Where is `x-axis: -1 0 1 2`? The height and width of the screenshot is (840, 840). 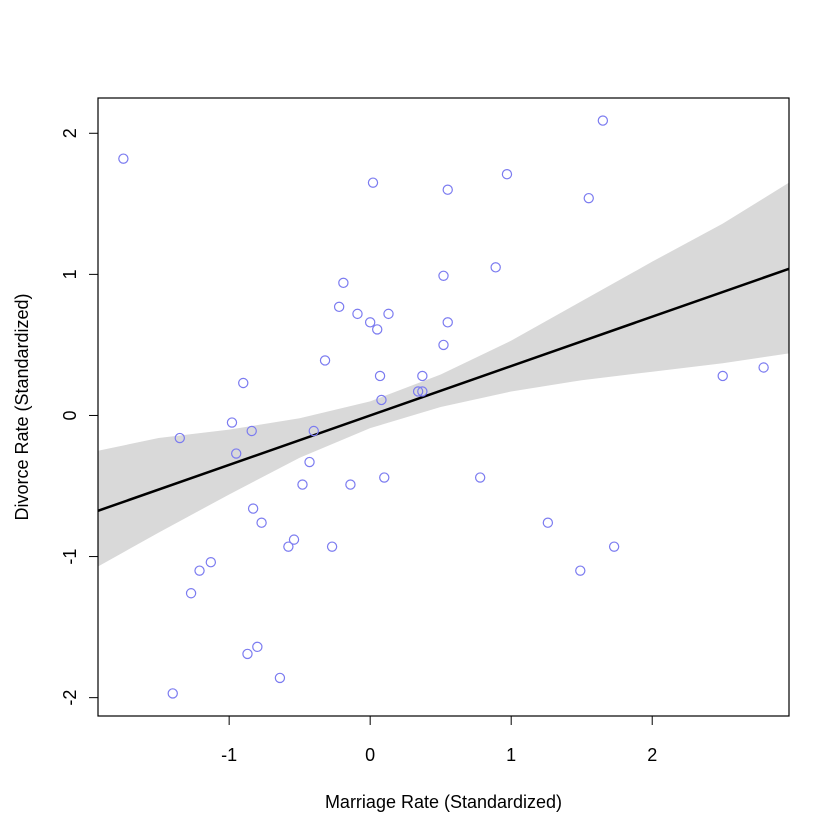
x-axis: -1 0 1 2 is located at coordinates (439, 740).